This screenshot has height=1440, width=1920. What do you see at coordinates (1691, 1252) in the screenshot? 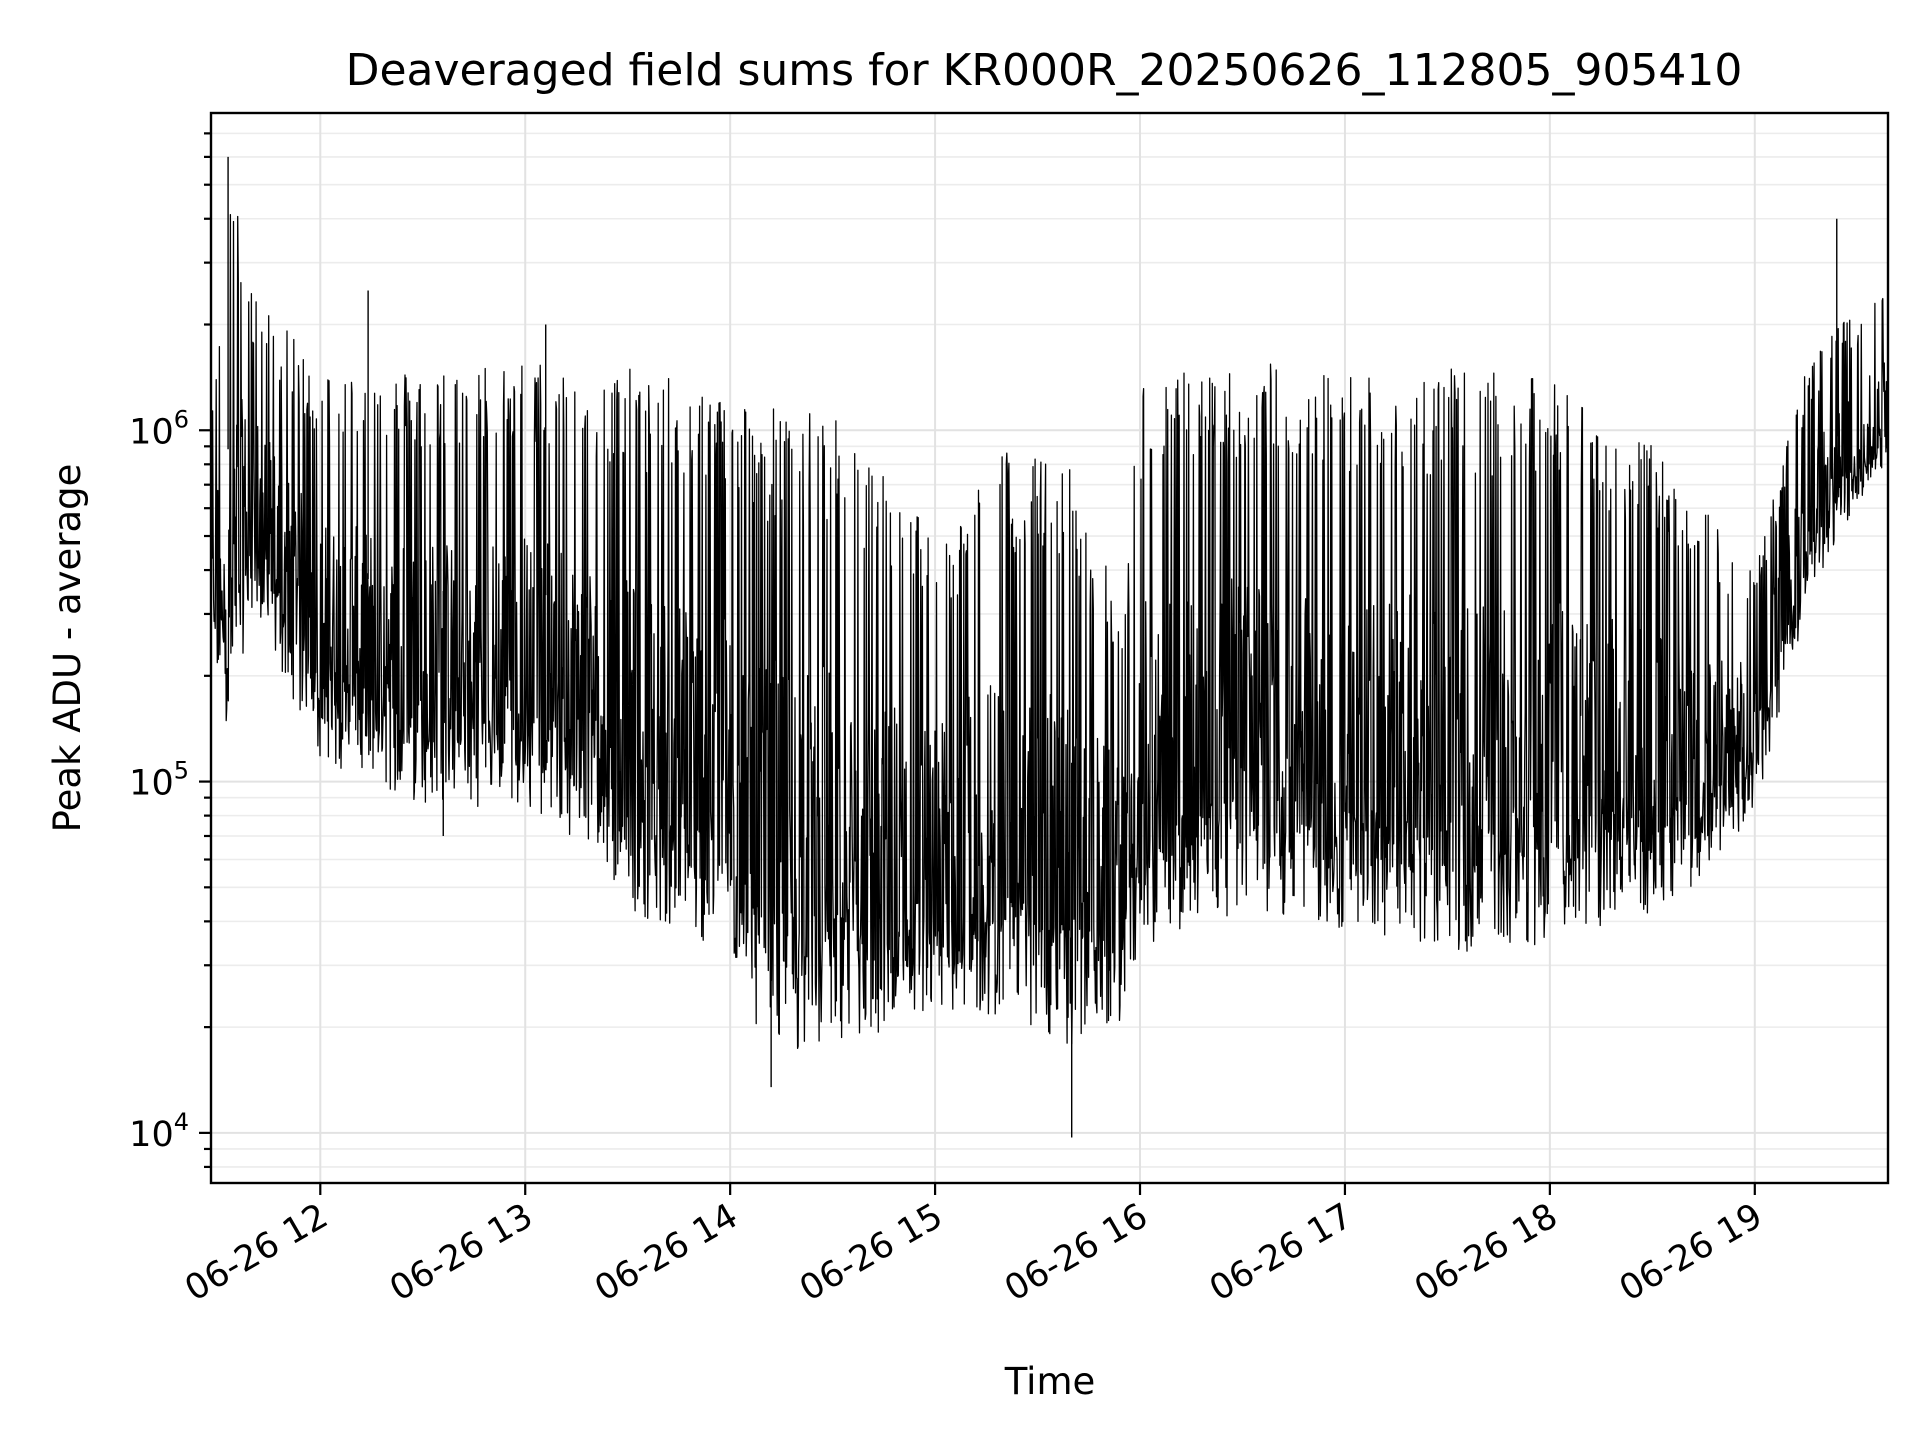
I see `x-tick-label: 06-26 19` at bounding box center [1691, 1252].